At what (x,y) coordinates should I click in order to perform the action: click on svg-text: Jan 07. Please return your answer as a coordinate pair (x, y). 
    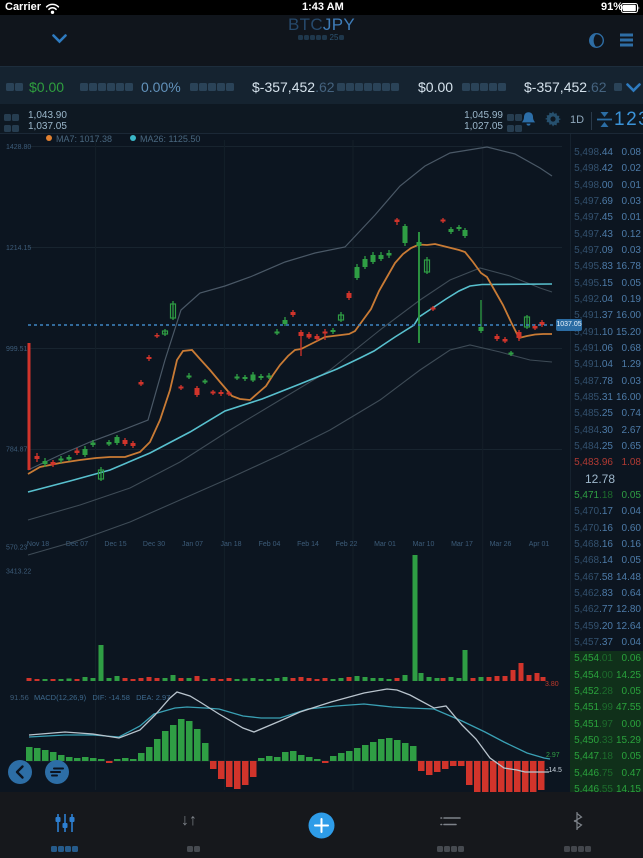
    Looking at the image, I should click on (192, 544).